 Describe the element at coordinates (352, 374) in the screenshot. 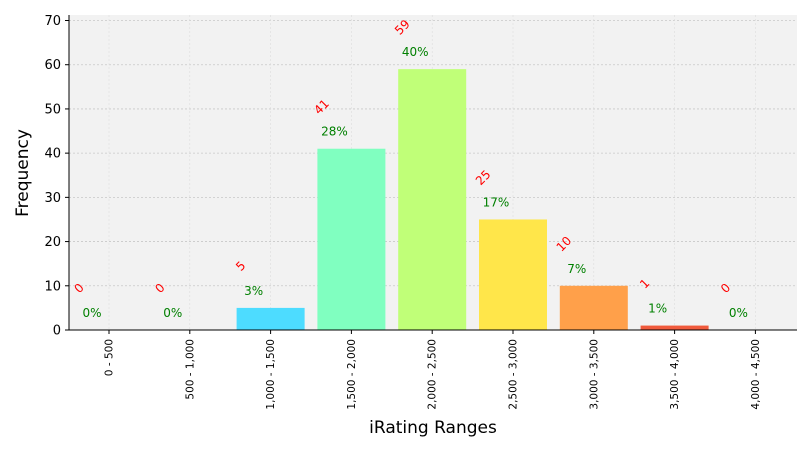

I see `x-tick-label: 1,500 - 2,000` at that location.